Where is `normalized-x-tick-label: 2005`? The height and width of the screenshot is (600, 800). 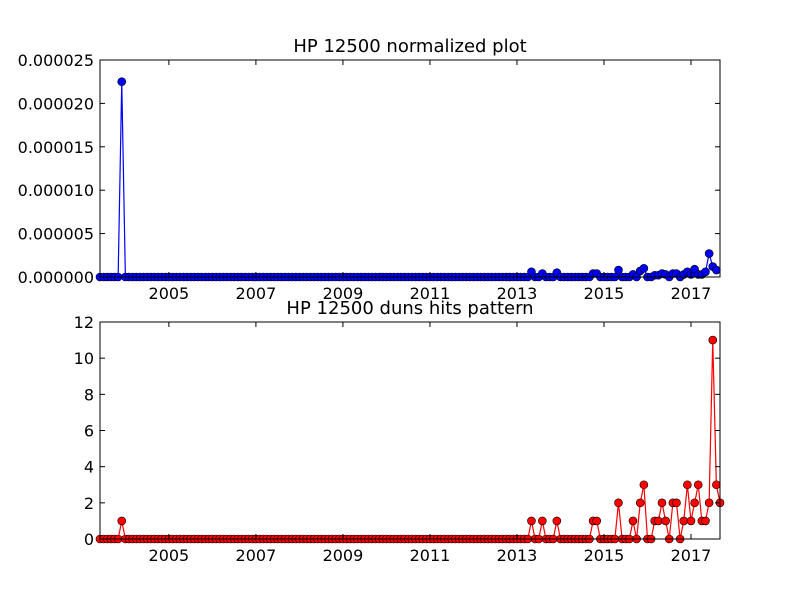 normalized-x-tick-label: 2005 is located at coordinates (169, 293).